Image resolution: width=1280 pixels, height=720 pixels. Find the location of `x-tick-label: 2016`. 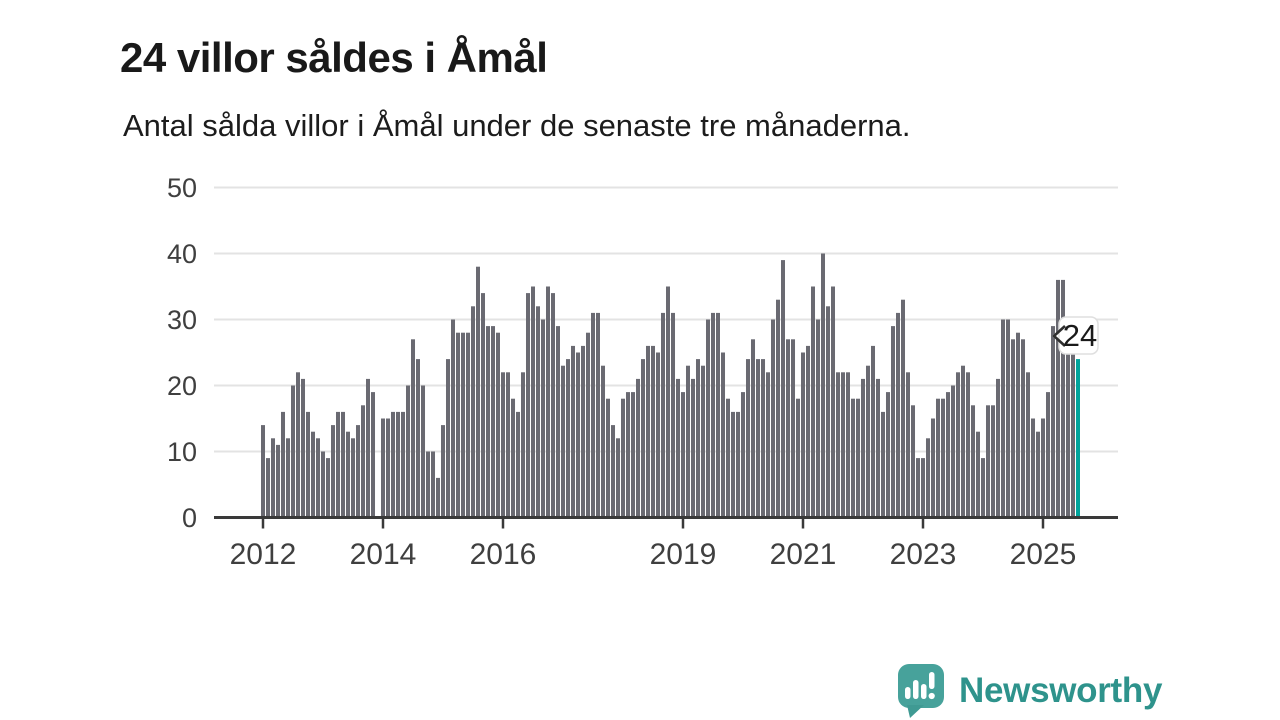

x-tick-label: 2016 is located at coordinates (503, 554).